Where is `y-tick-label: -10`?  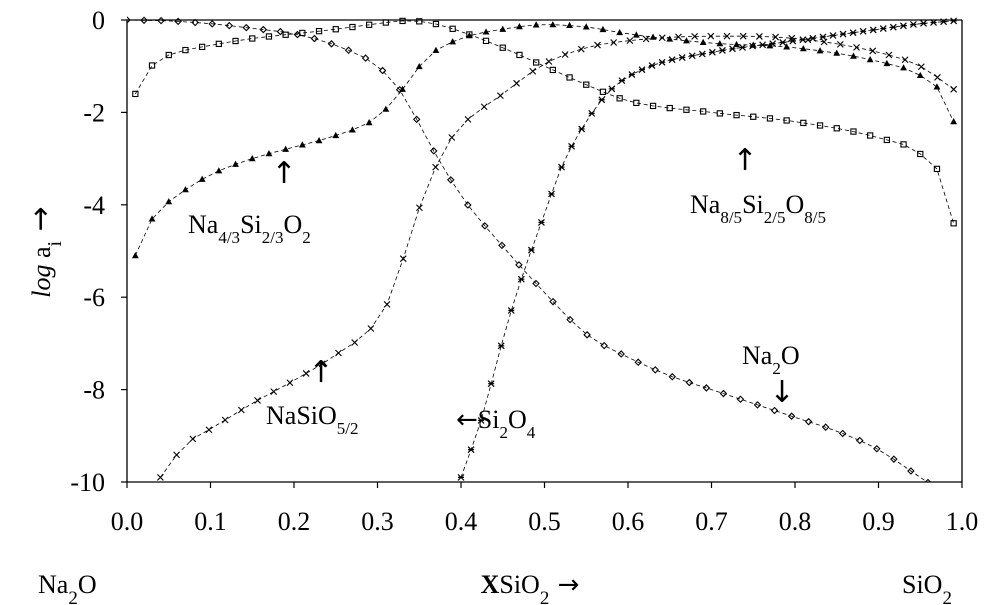 y-tick-label: -10 is located at coordinates (87, 482).